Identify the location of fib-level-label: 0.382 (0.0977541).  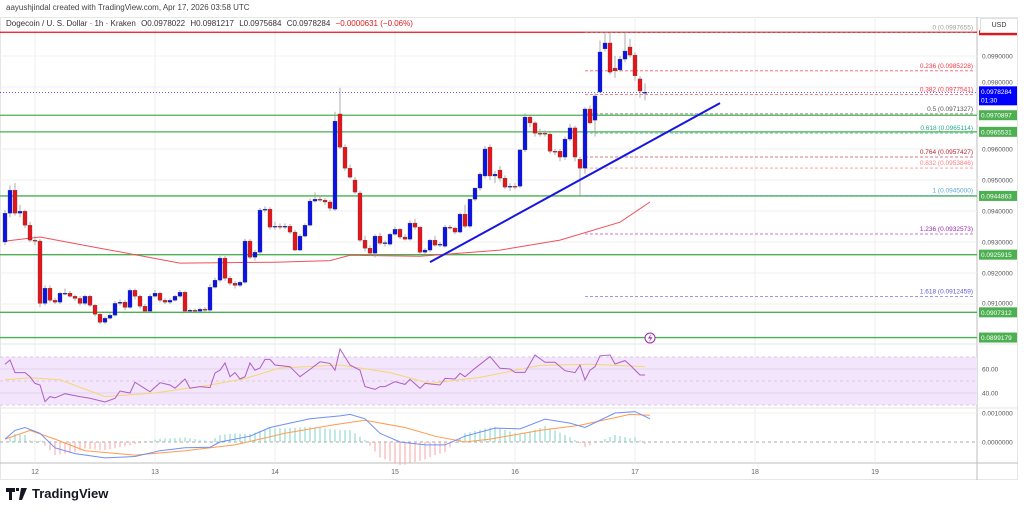
(946, 90).